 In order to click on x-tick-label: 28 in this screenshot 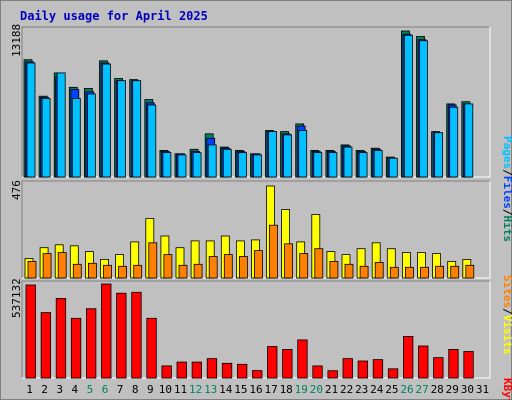, I will do `click(437, 389)`.